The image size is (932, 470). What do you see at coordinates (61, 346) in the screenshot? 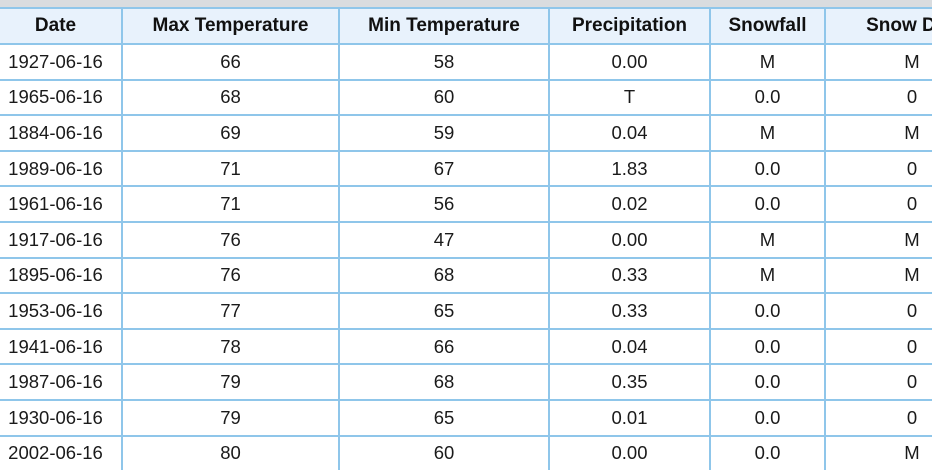
I see `date-cell: 1941-06-16` at bounding box center [61, 346].